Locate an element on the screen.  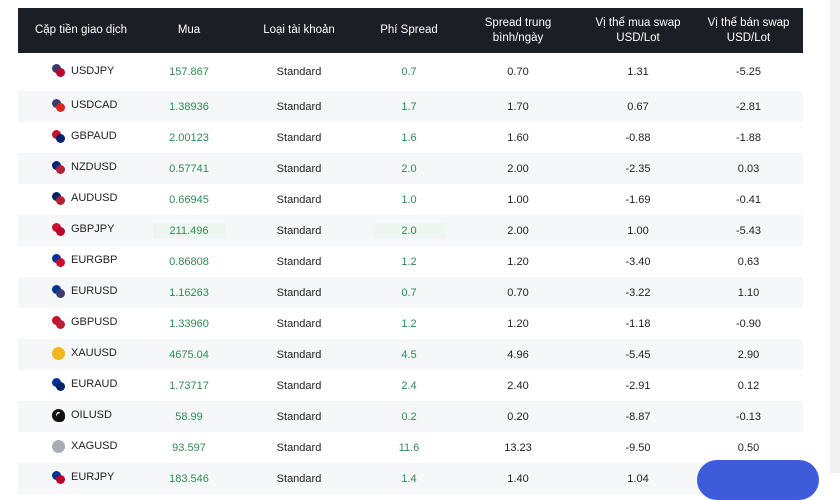
swap-short-cell-value: -0.41 is located at coordinates (748, 199).